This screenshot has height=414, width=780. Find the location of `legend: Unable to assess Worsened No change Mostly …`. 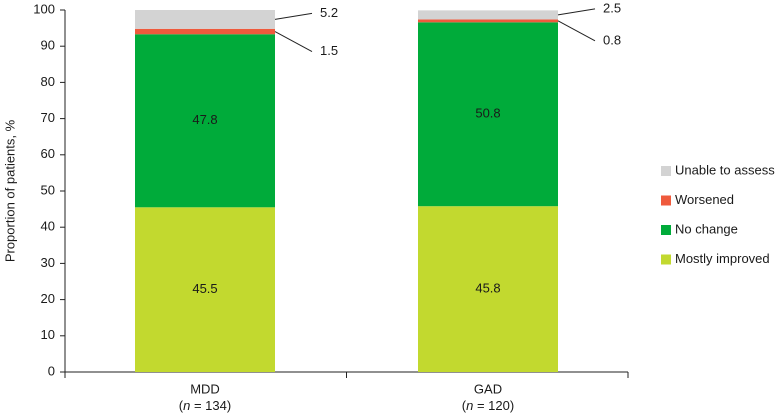

legend: Unable to assess Worsened No change Mostly … is located at coordinates (718, 214).